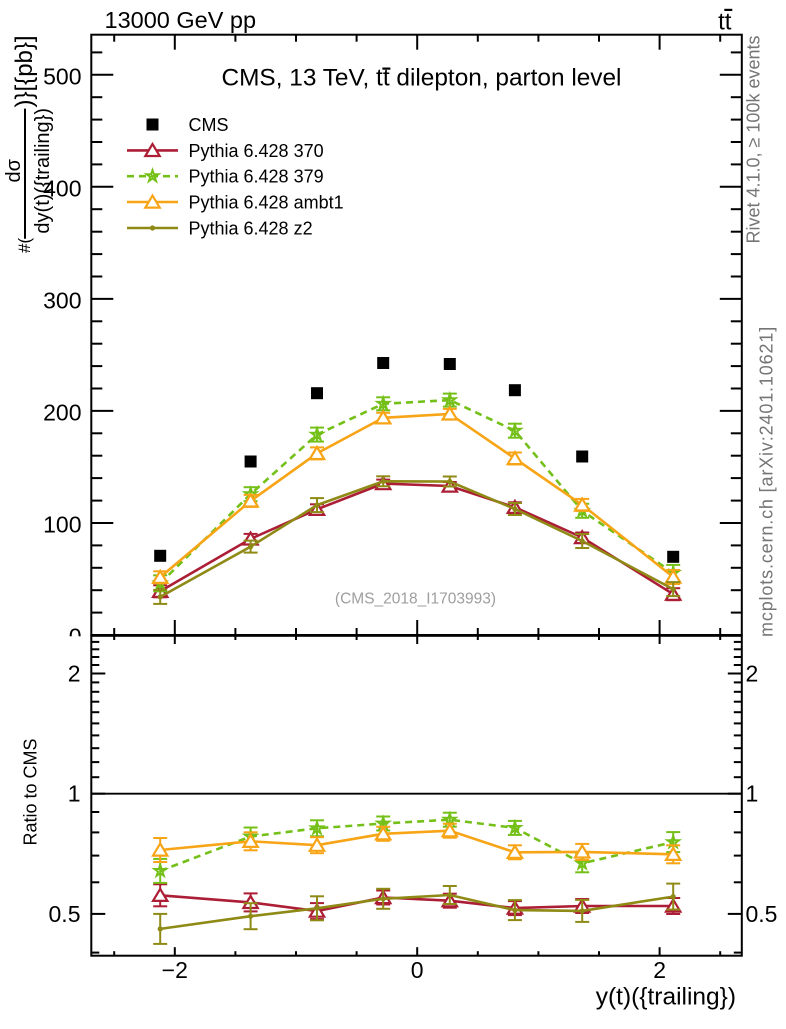 This screenshot has width=786, height=1029. I want to click on svg-text: dσ, so click(14, 170).